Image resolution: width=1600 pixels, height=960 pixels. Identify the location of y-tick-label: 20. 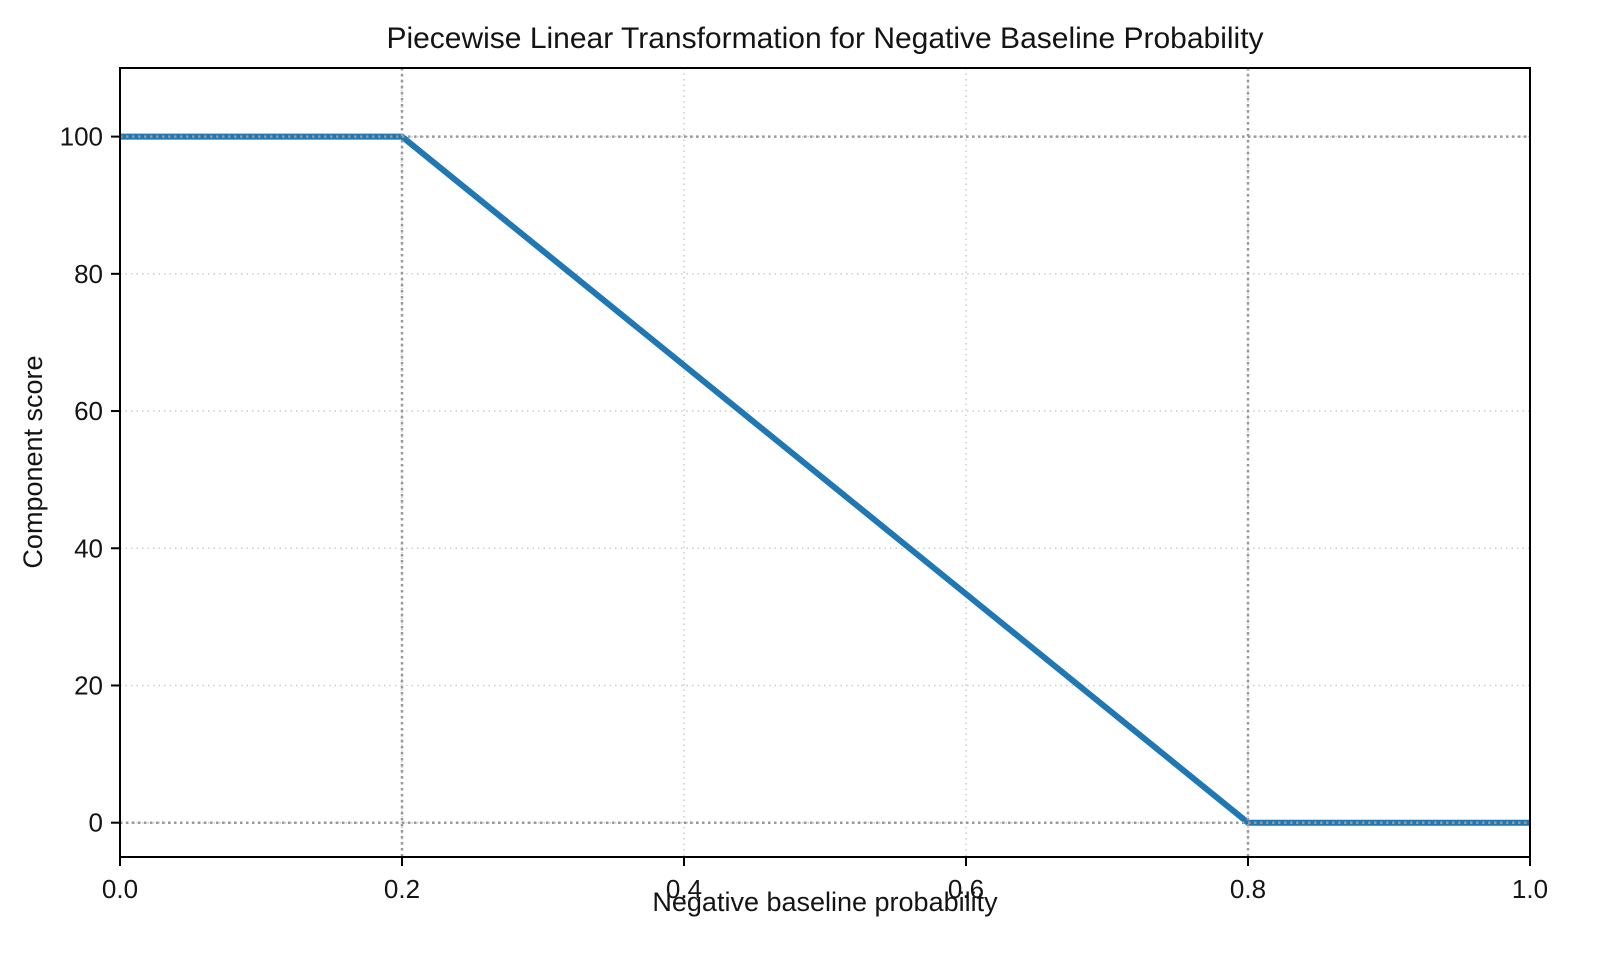
(88, 685).